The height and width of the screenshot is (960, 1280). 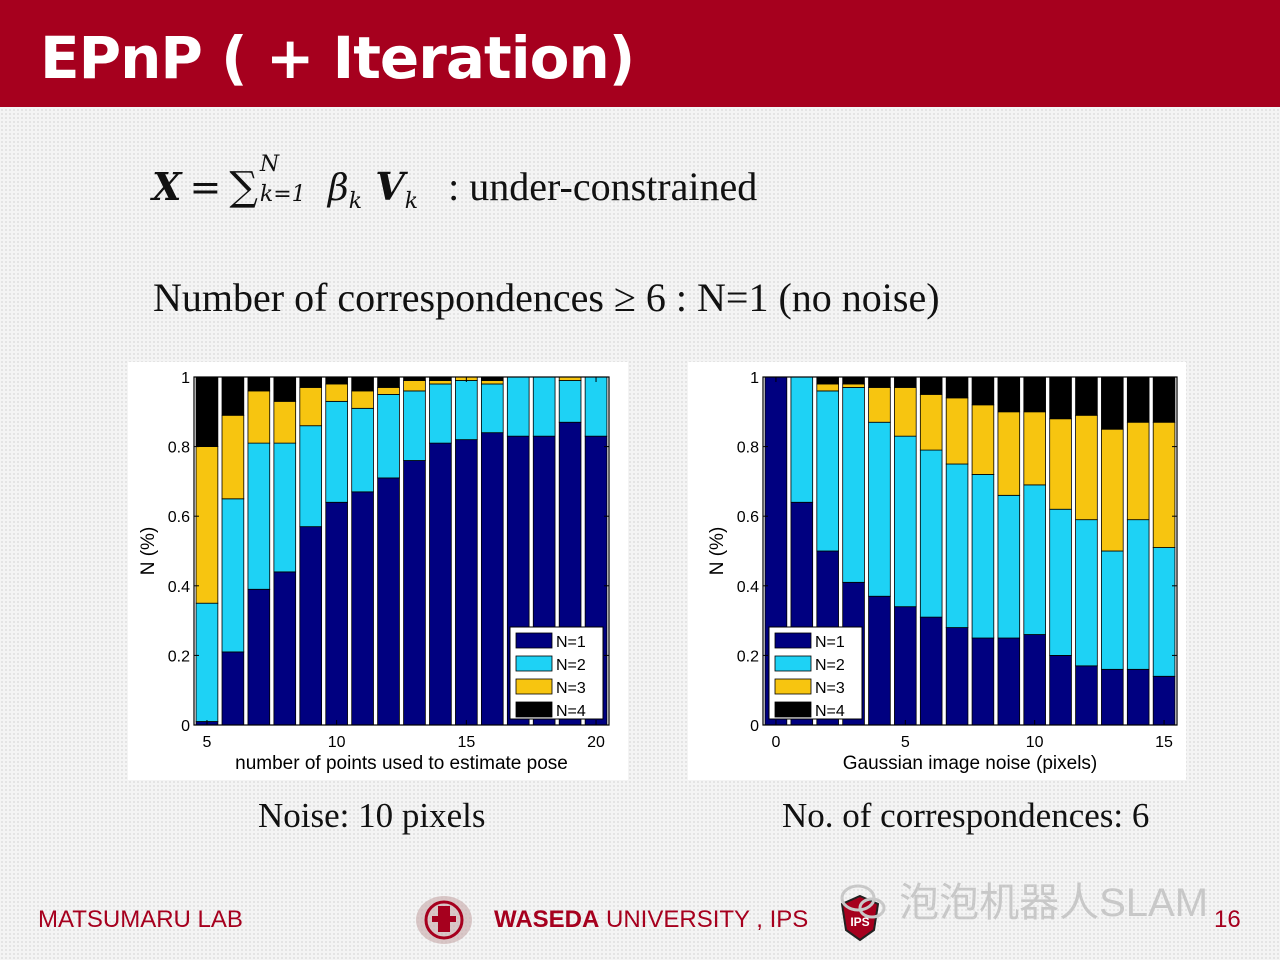 What do you see at coordinates (207, 742) in the screenshot?
I see `x-tick-label: 5` at bounding box center [207, 742].